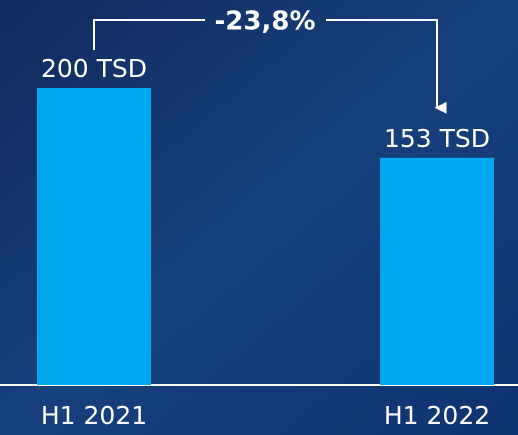 This screenshot has height=435, width=518. I want to click on value-label: 200 TSD, so click(94, 68).